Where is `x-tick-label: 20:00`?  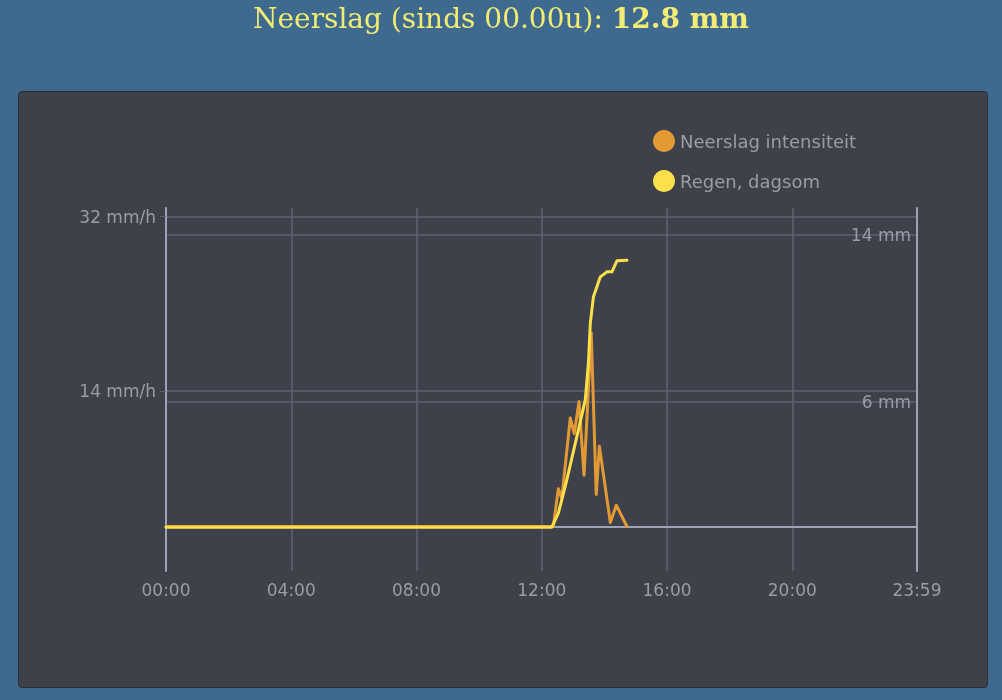 x-tick-label: 20:00 is located at coordinates (792, 589).